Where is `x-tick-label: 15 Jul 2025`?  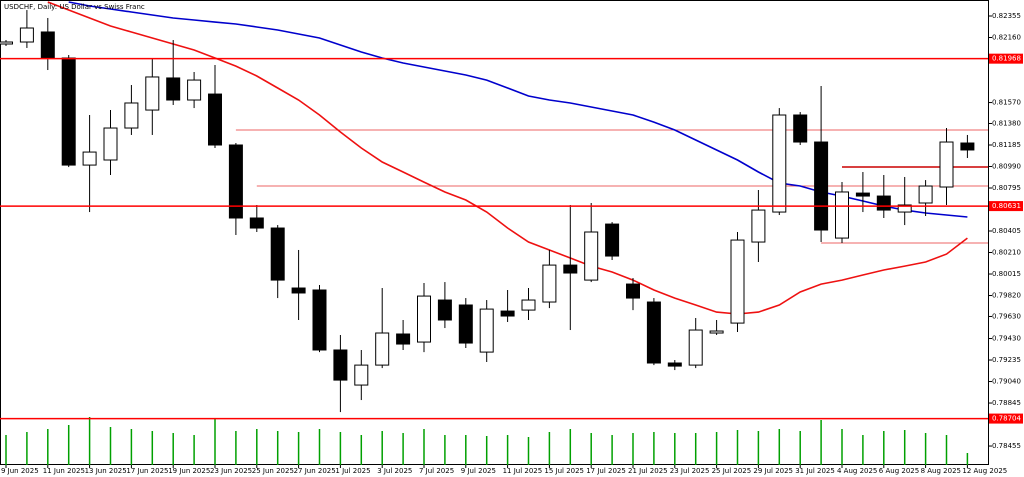 x-tick-label: 15 Jul 2025 is located at coordinates (564, 471).